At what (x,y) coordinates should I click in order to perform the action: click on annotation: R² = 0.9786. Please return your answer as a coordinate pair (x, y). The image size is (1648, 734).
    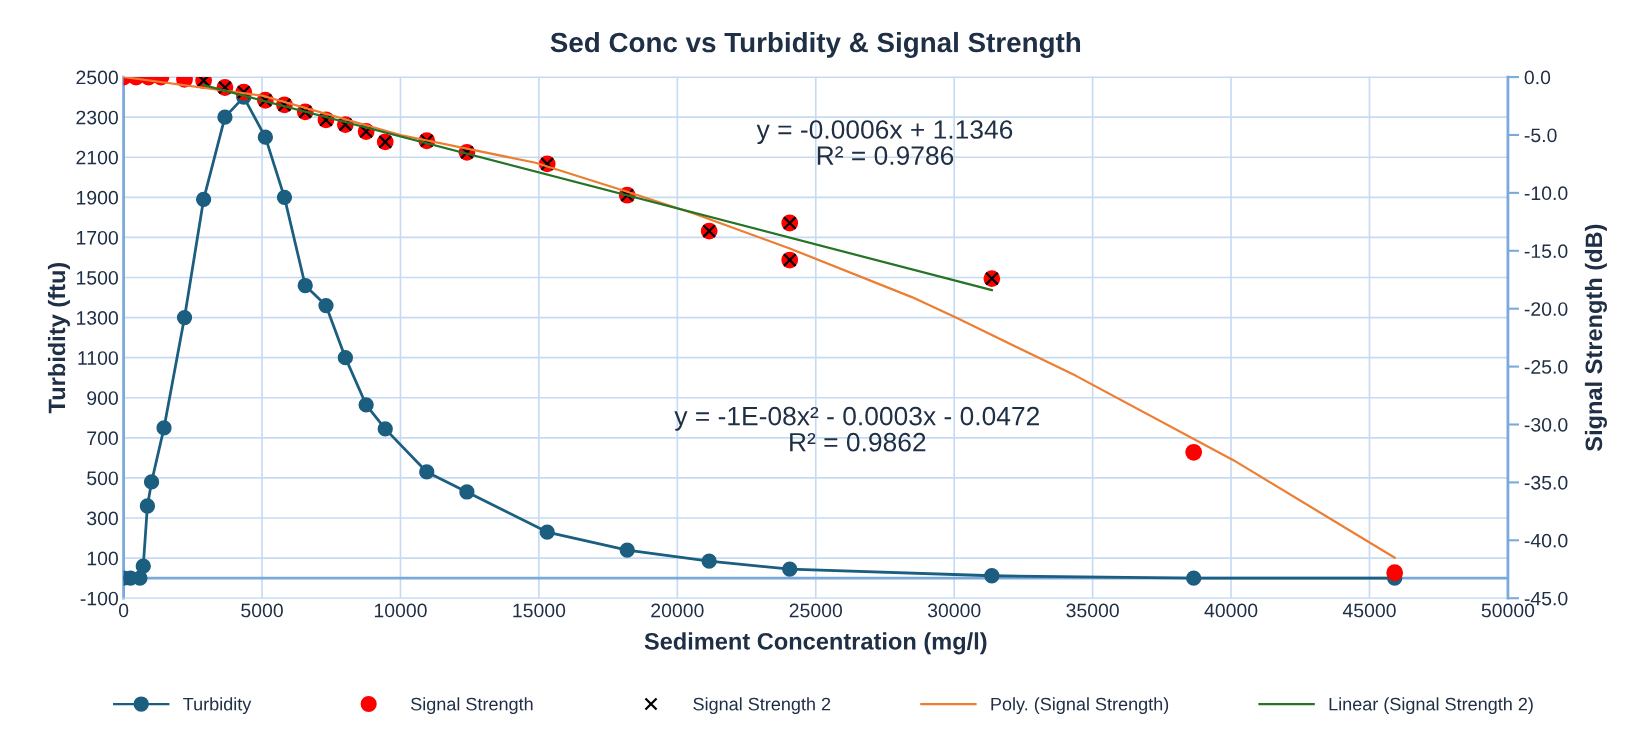
    Looking at the image, I should click on (885, 155).